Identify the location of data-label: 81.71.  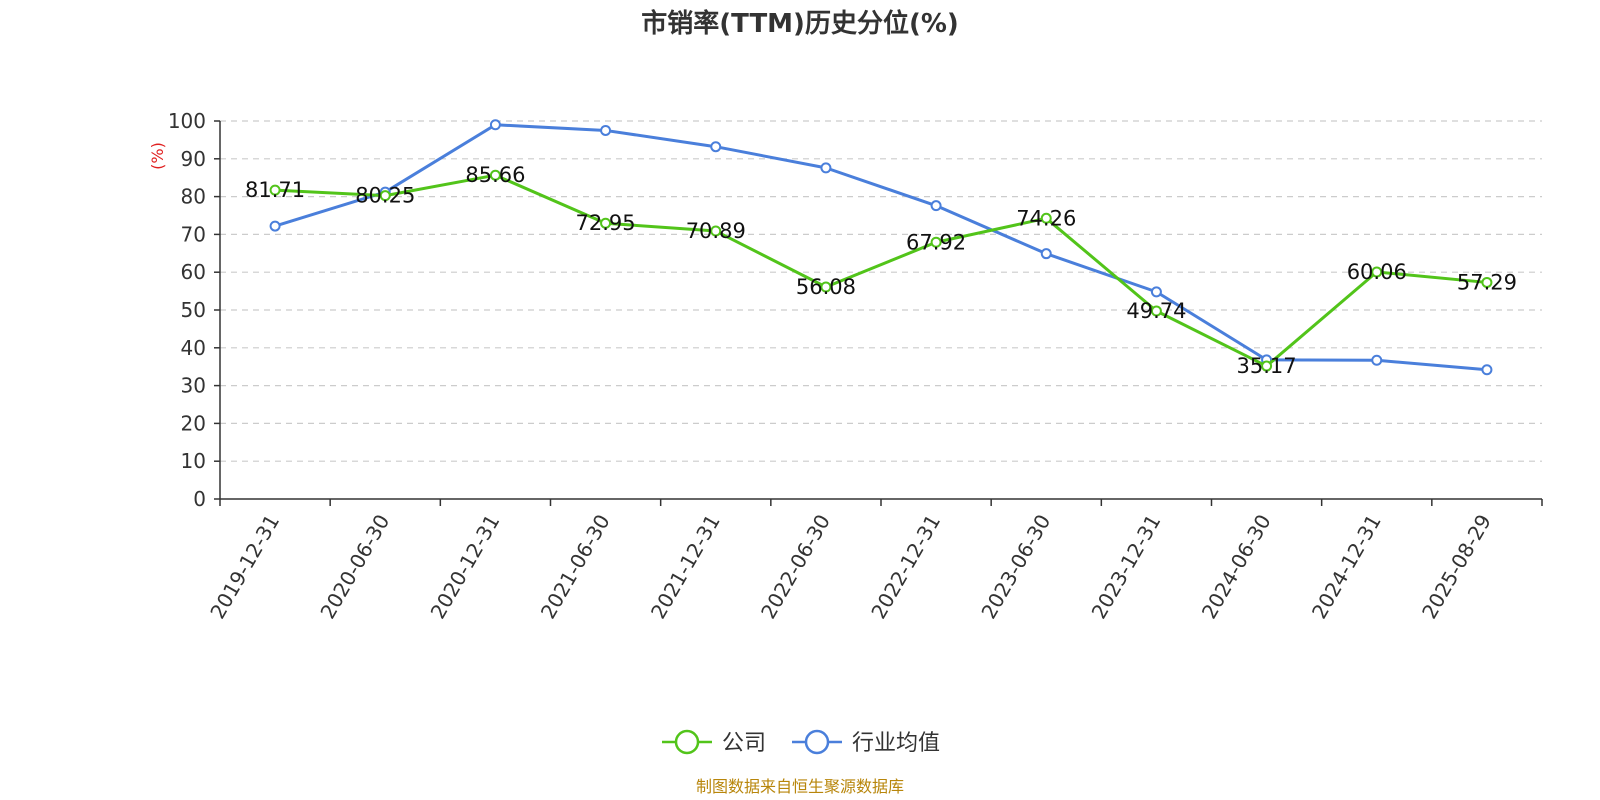
(275, 190).